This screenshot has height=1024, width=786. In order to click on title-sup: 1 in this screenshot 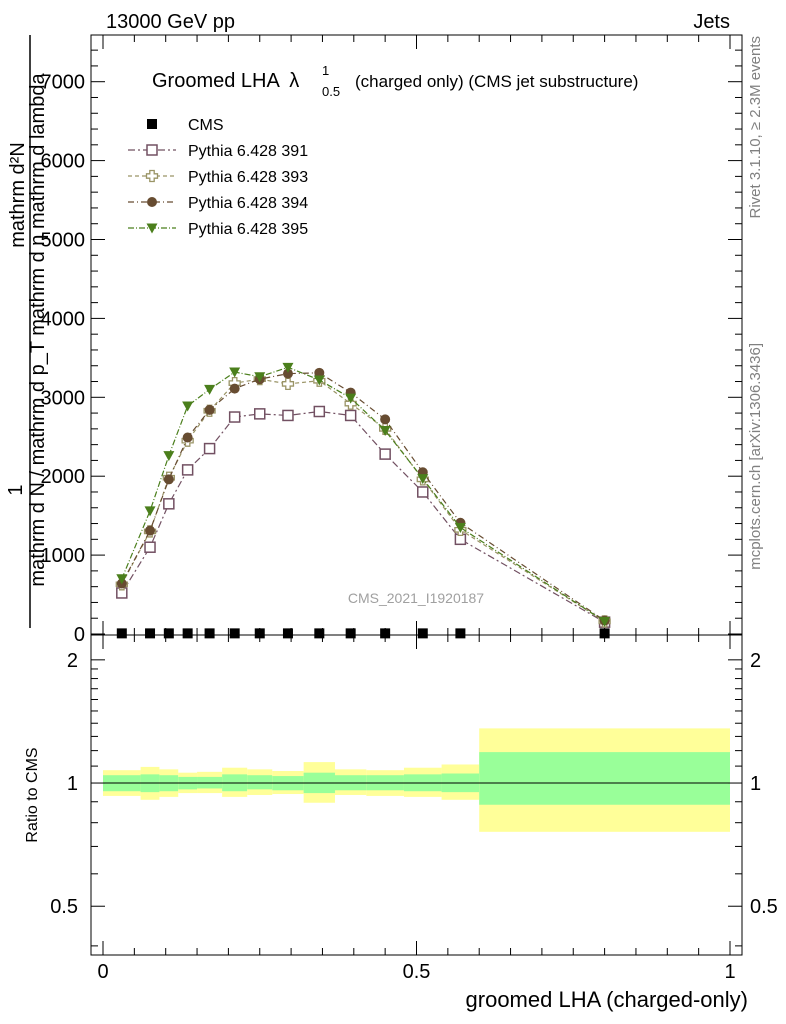, I will do `click(325, 70)`.